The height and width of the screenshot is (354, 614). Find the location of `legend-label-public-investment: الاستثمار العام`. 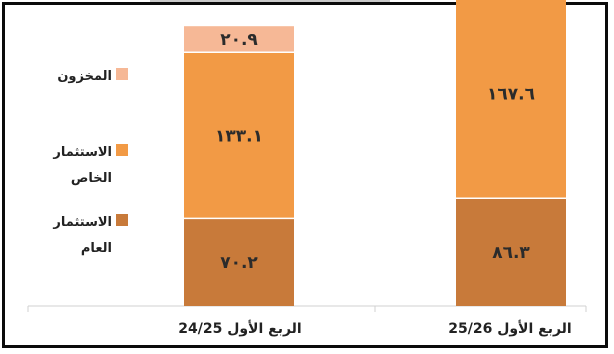

legend-label-public-investment: الاستثمار العام is located at coordinates (82, 235).